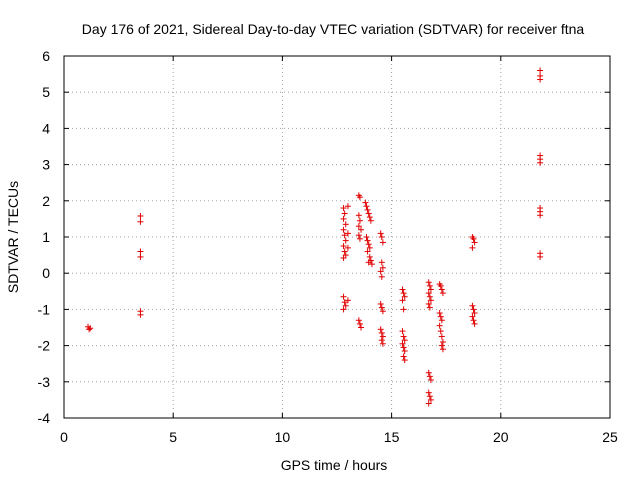 The height and width of the screenshot is (480, 640). I want to click on y-tick-label: -2, so click(44, 346).